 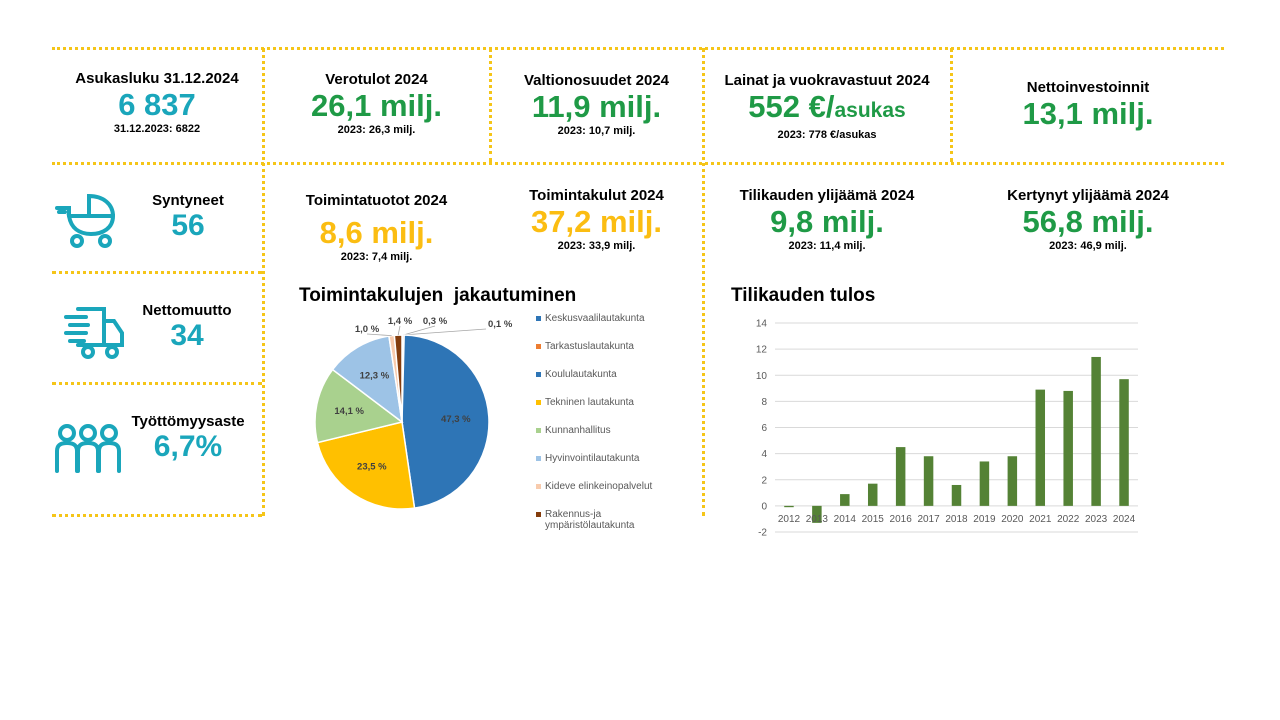 I want to click on x-tick-label: 2024, so click(x=1124, y=519).